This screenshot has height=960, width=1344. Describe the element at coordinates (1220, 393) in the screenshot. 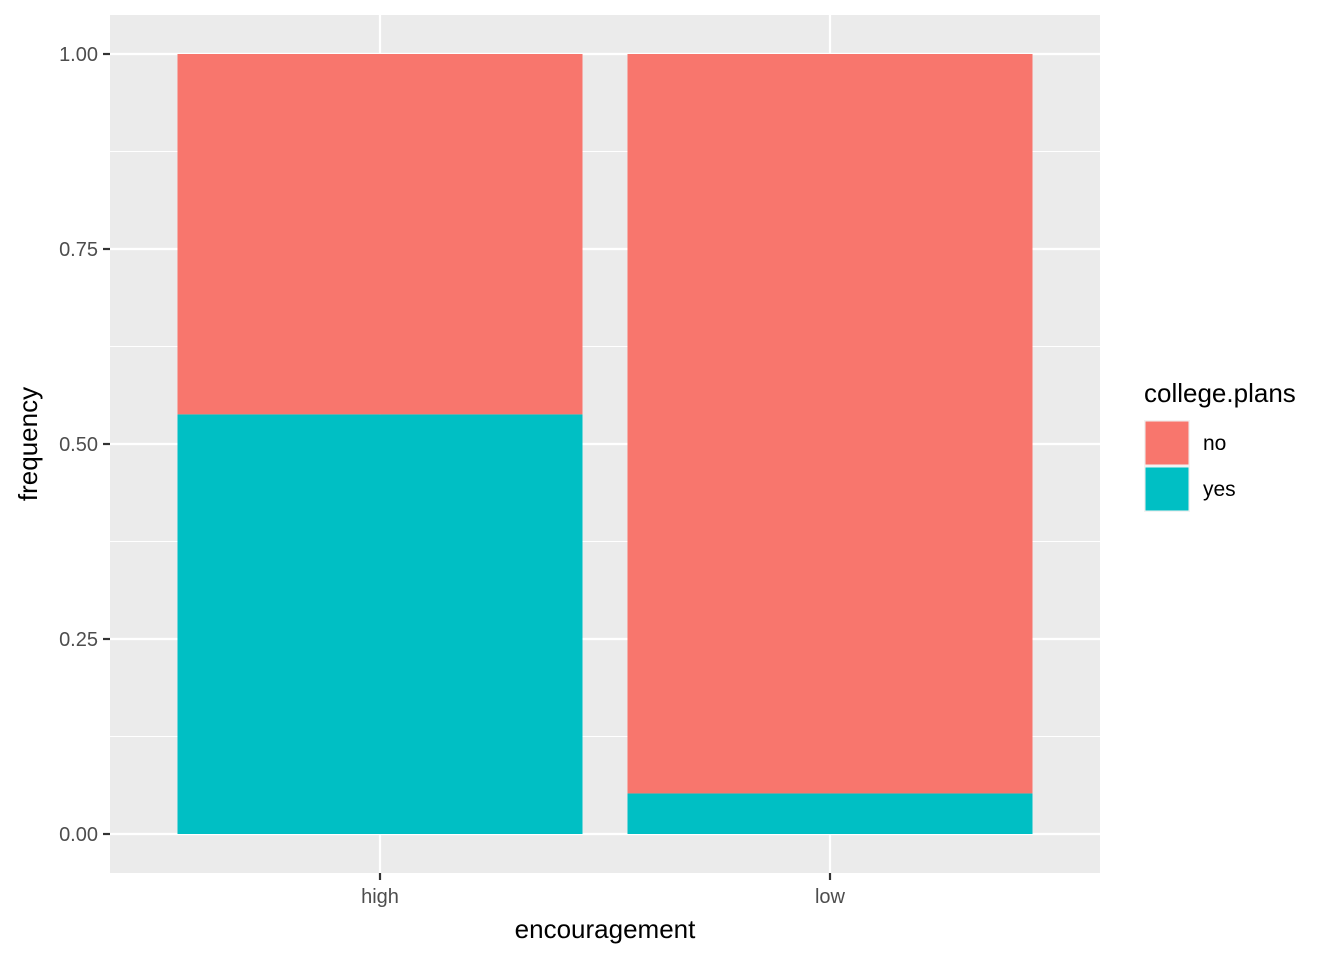

I see `legend-title: college.plans` at that location.